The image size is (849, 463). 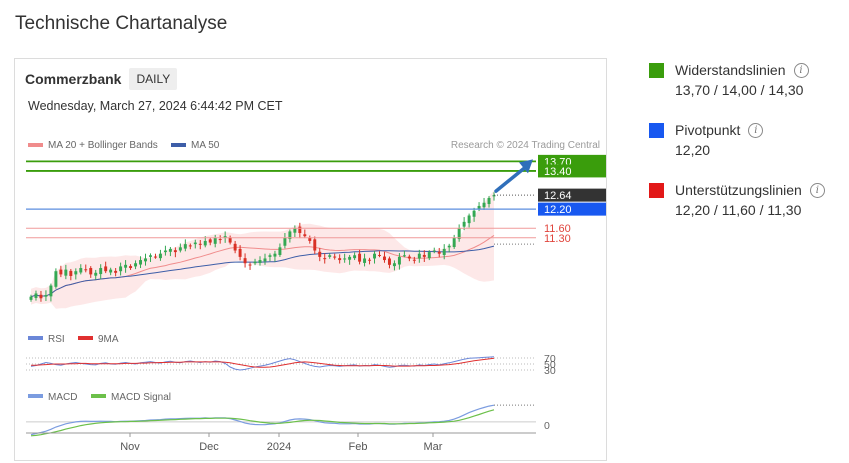 I want to click on x-tick-label: Dec, so click(x=209, y=447).